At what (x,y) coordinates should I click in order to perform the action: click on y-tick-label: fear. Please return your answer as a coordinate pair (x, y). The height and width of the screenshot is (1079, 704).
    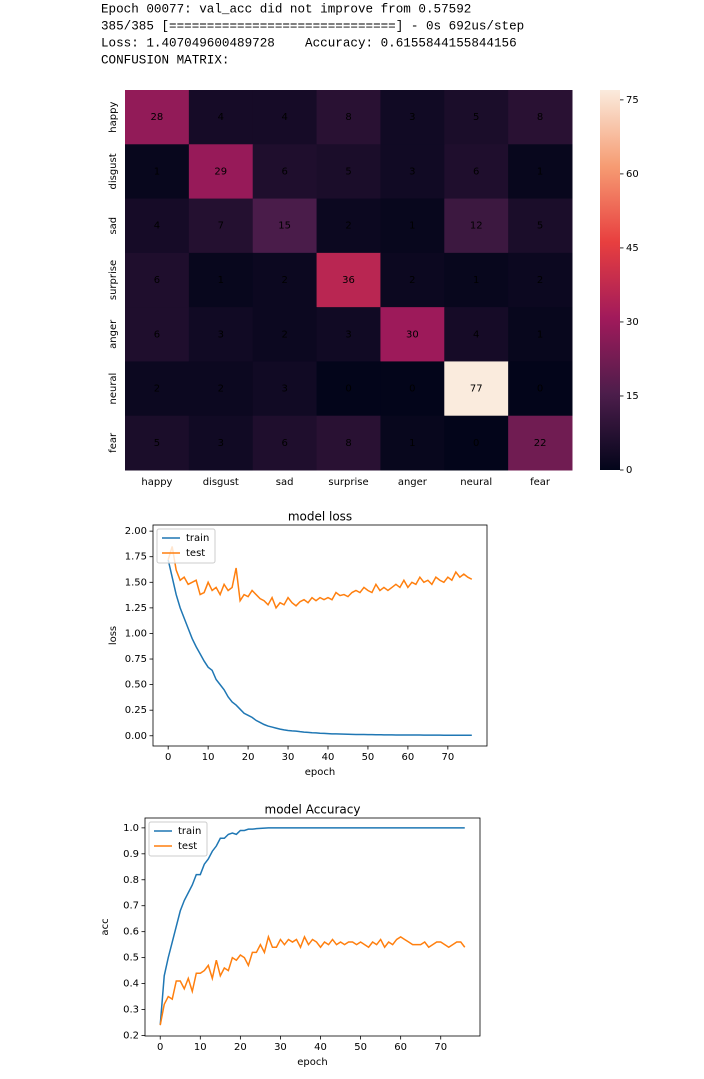
    Looking at the image, I should click on (113, 442).